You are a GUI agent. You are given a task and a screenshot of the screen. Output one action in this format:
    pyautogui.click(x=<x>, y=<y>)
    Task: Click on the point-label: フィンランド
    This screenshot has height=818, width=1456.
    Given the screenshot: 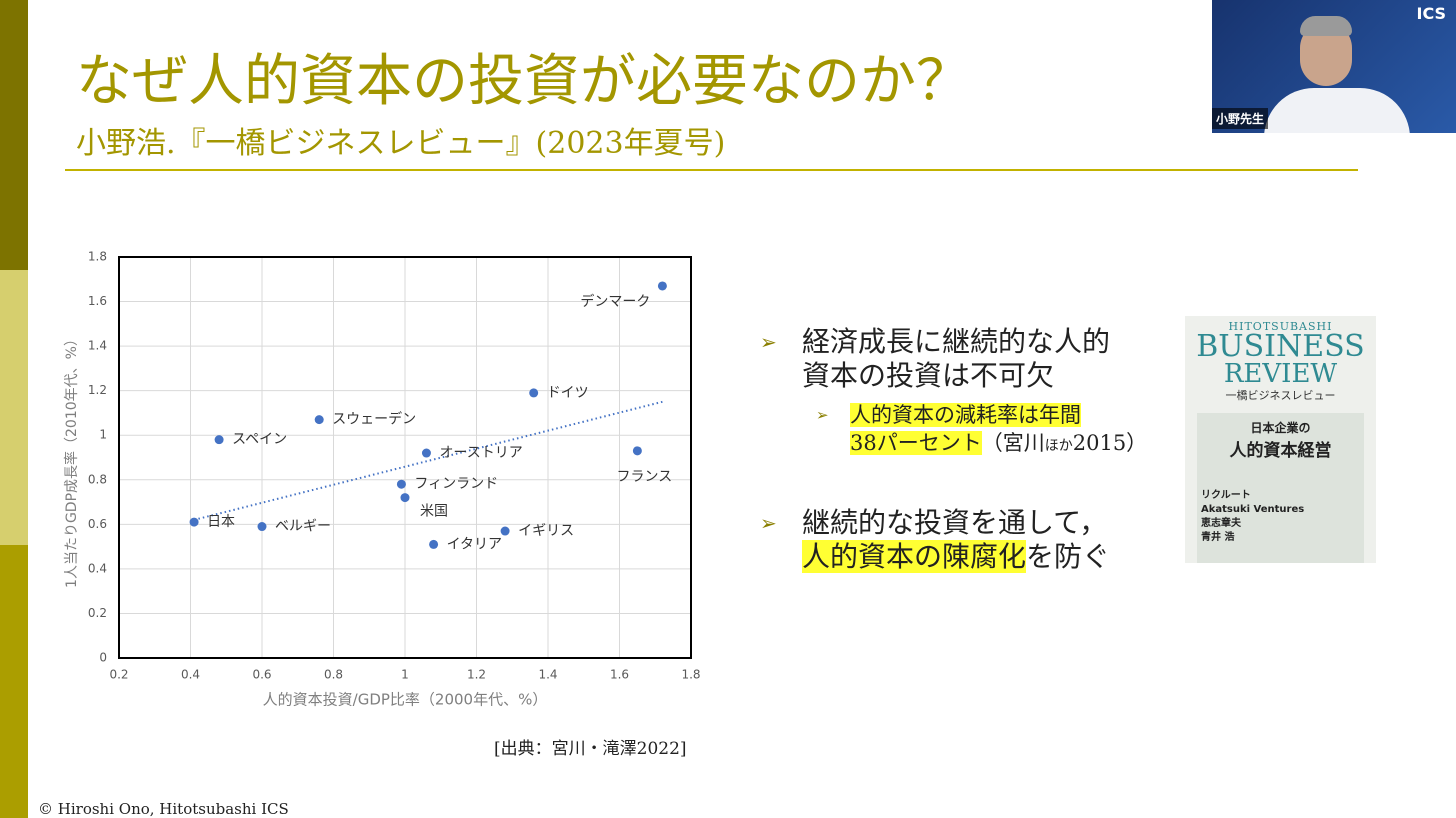 What is the action you would take?
    pyautogui.click(x=456, y=484)
    